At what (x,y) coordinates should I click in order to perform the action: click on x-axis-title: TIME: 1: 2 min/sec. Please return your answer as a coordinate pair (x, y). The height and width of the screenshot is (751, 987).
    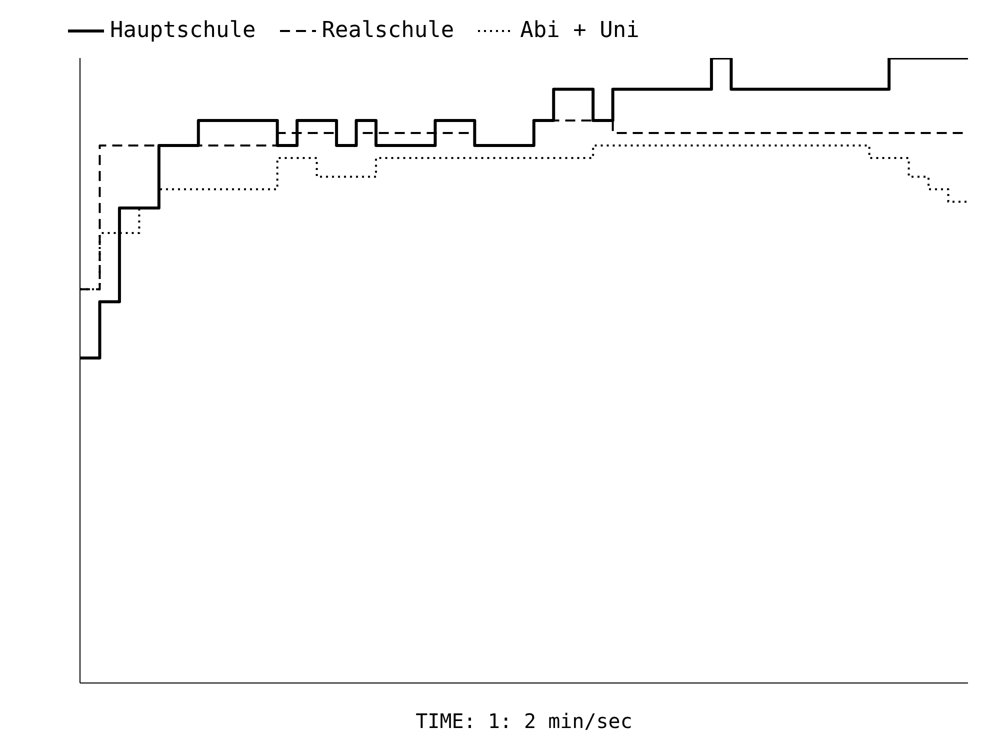
    Looking at the image, I should click on (524, 721).